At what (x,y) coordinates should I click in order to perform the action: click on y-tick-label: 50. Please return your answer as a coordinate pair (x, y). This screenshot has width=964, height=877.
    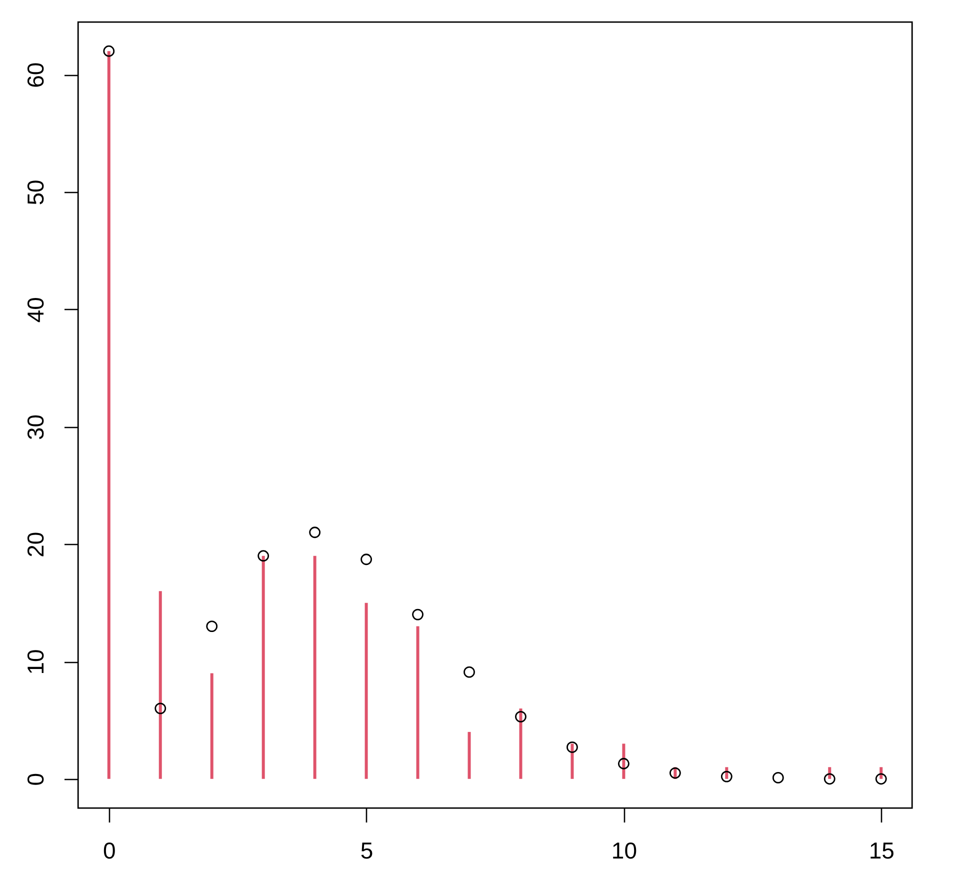
    Looking at the image, I should click on (35, 193).